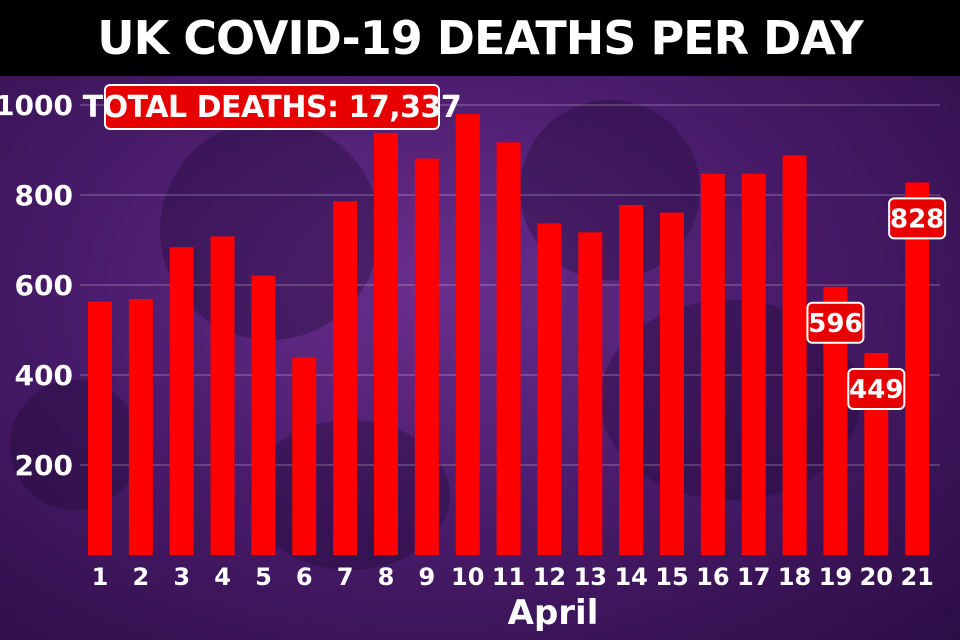 The width and height of the screenshot is (960, 640). I want to click on x-tick-label: 7, so click(345, 577).